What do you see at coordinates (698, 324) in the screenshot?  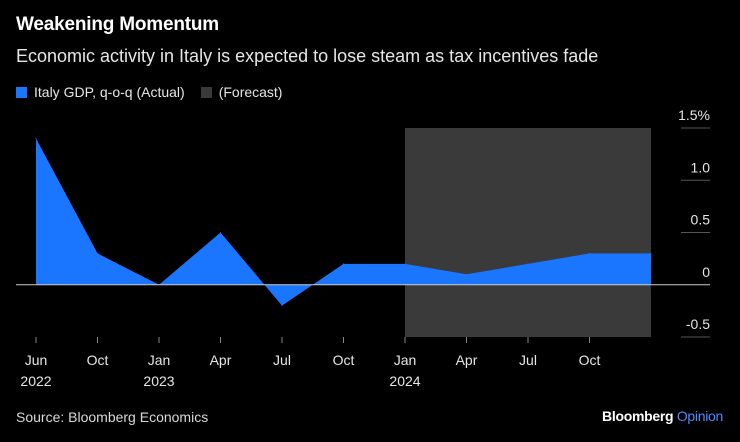 I see `y-tick-label: -0.5` at bounding box center [698, 324].